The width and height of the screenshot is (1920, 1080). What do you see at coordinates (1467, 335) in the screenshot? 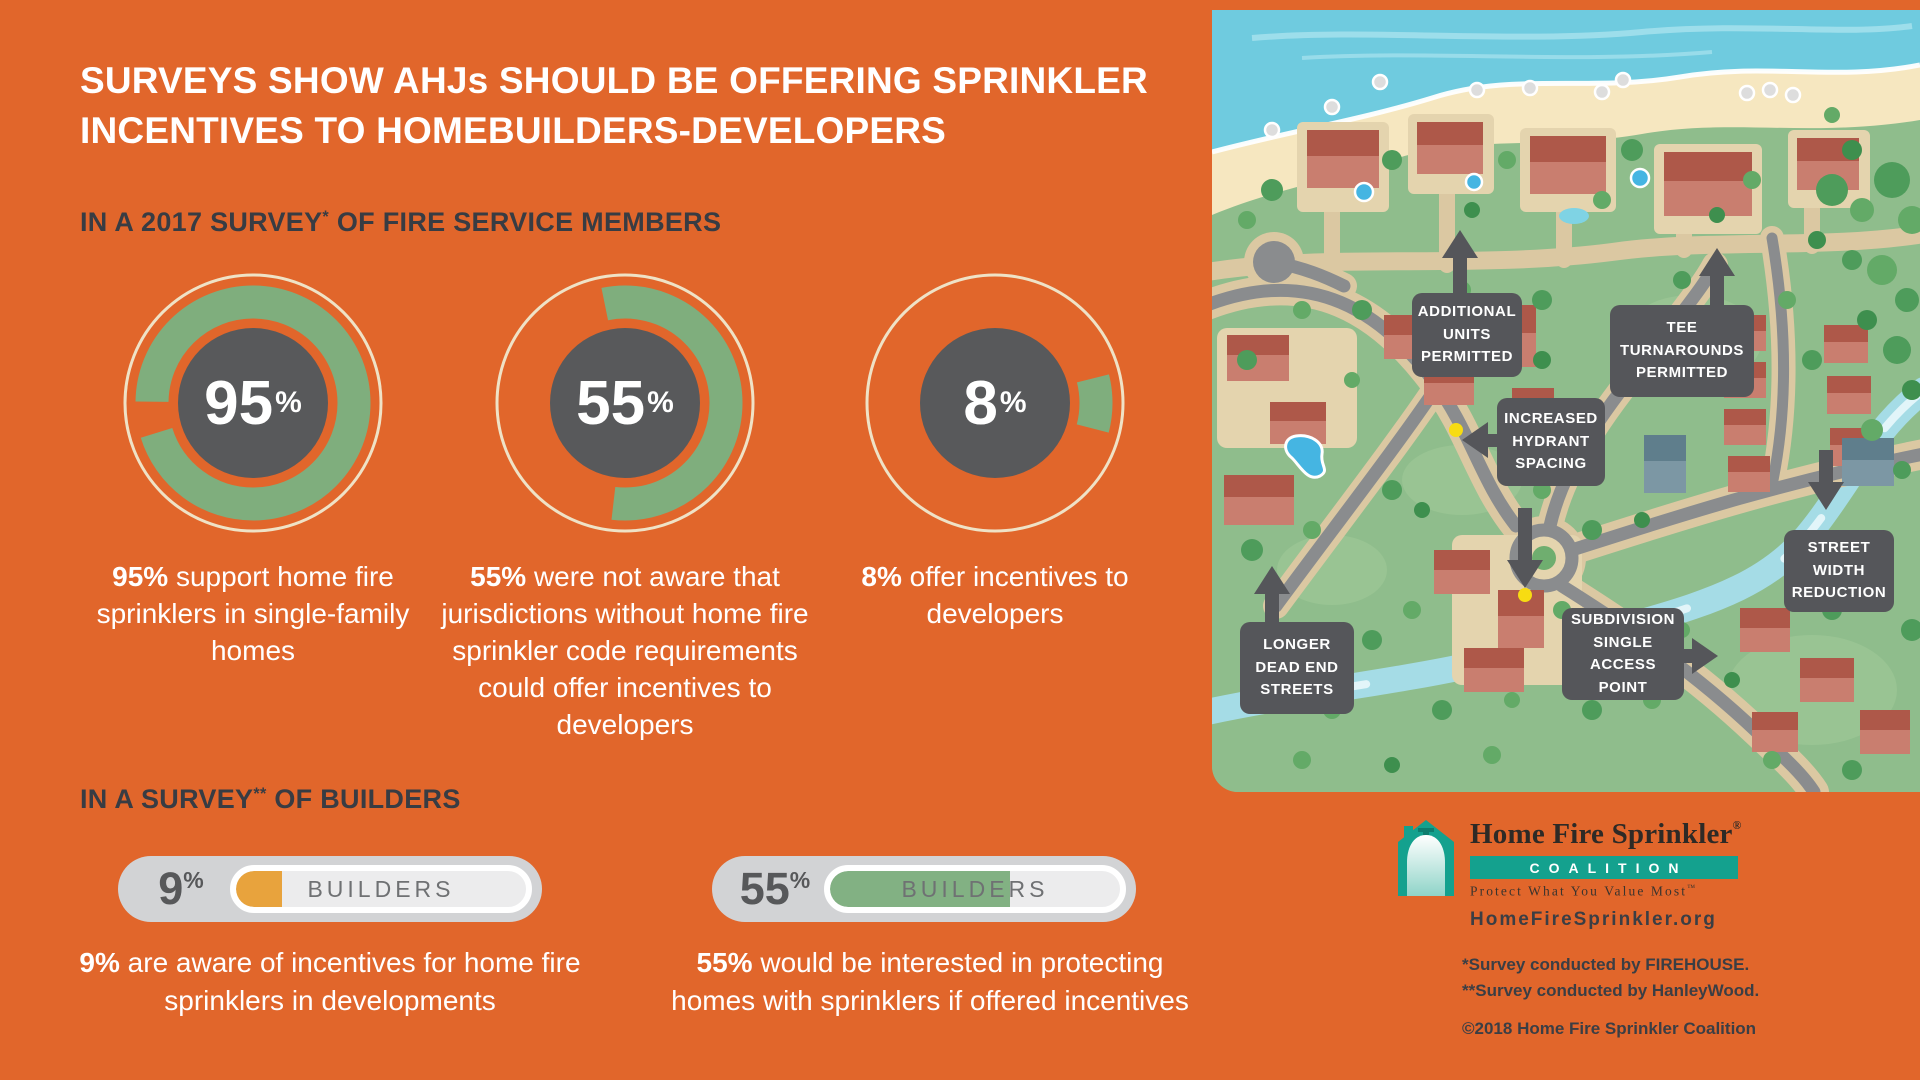
I see `map-label-additional-units: ADDITIONAL UNITS PERMITTED` at bounding box center [1467, 335].